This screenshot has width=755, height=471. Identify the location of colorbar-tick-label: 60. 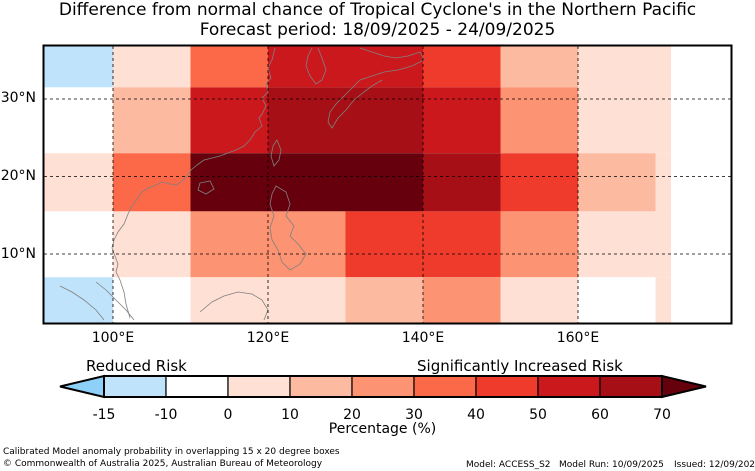
(600, 415).